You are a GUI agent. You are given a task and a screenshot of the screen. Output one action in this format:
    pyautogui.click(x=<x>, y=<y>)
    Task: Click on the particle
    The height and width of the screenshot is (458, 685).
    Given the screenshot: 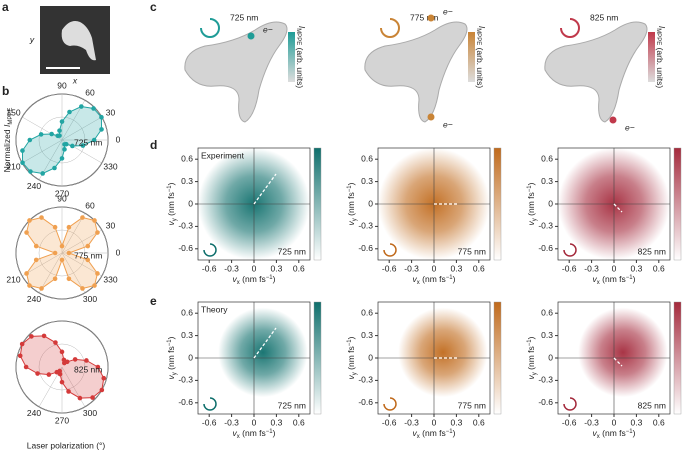 What is the action you would take?
    pyautogui.click(x=78, y=41)
    